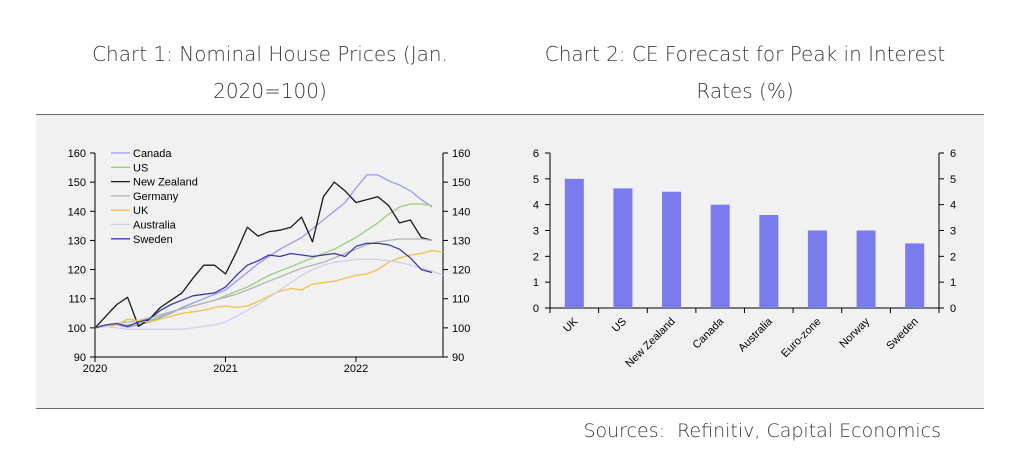 This screenshot has height=450, width=1017. What do you see at coordinates (77, 241) in the screenshot?
I see `y-tick-label-left: 130` at bounding box center [77, 241].